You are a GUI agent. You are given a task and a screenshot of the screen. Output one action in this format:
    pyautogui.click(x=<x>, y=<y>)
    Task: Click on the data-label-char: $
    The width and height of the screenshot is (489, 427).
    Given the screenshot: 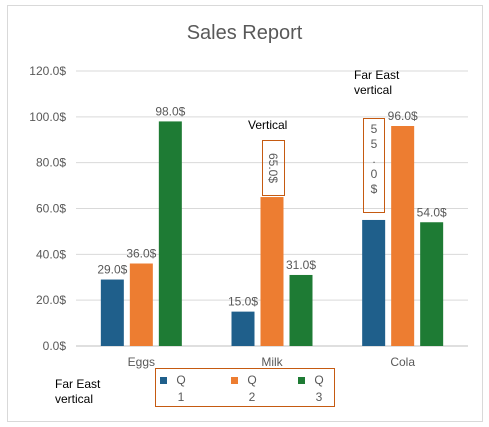 What is the action you would take?
    pyautogui.click(x=374, y=189)
    